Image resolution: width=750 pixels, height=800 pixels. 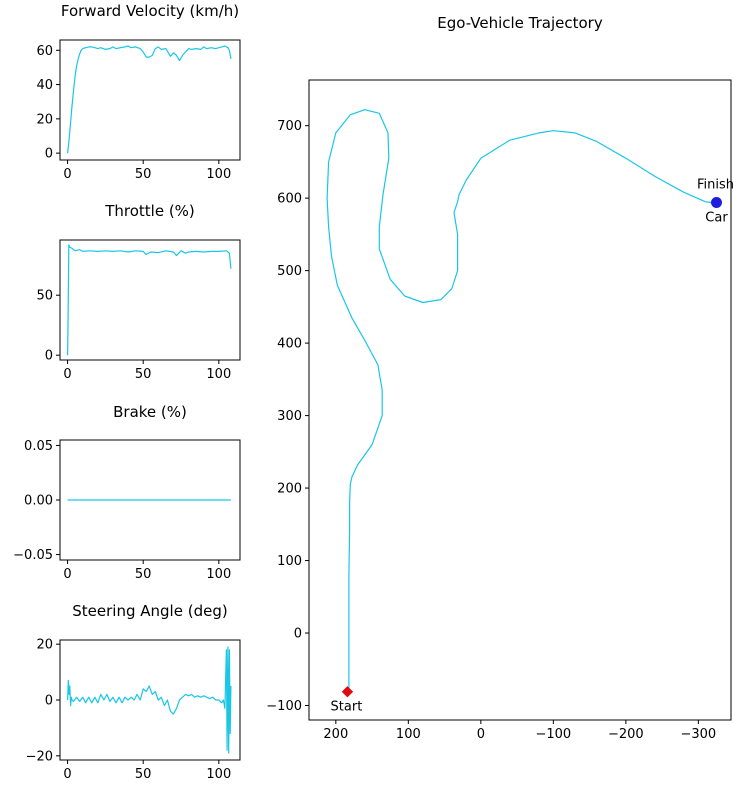 I want to click on throttle-xtick-label: 100, so click(x=218, y=374).